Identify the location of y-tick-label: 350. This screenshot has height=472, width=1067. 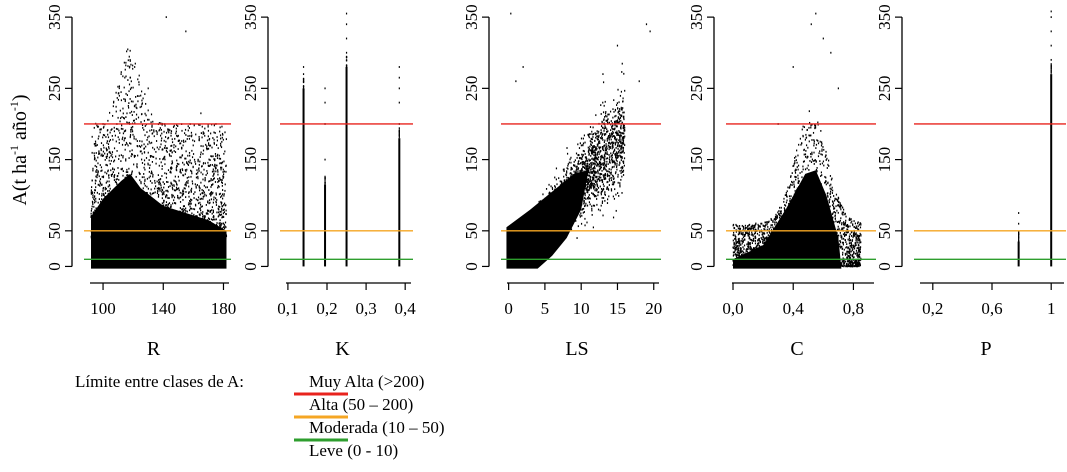
(471, 17).